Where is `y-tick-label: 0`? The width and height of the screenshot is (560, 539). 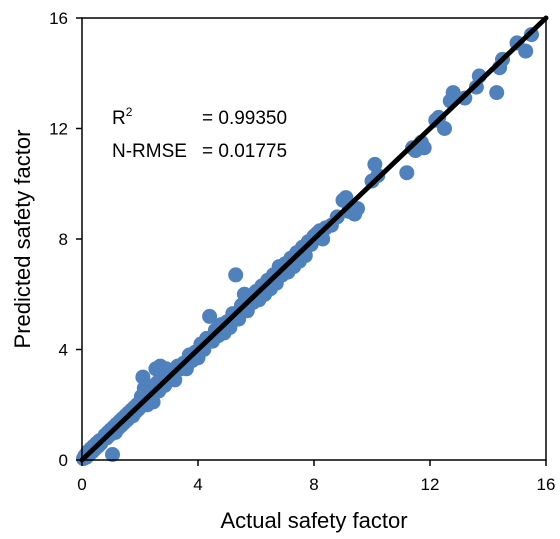
y-tick-label: 0 is located at coordinates (63, 460).